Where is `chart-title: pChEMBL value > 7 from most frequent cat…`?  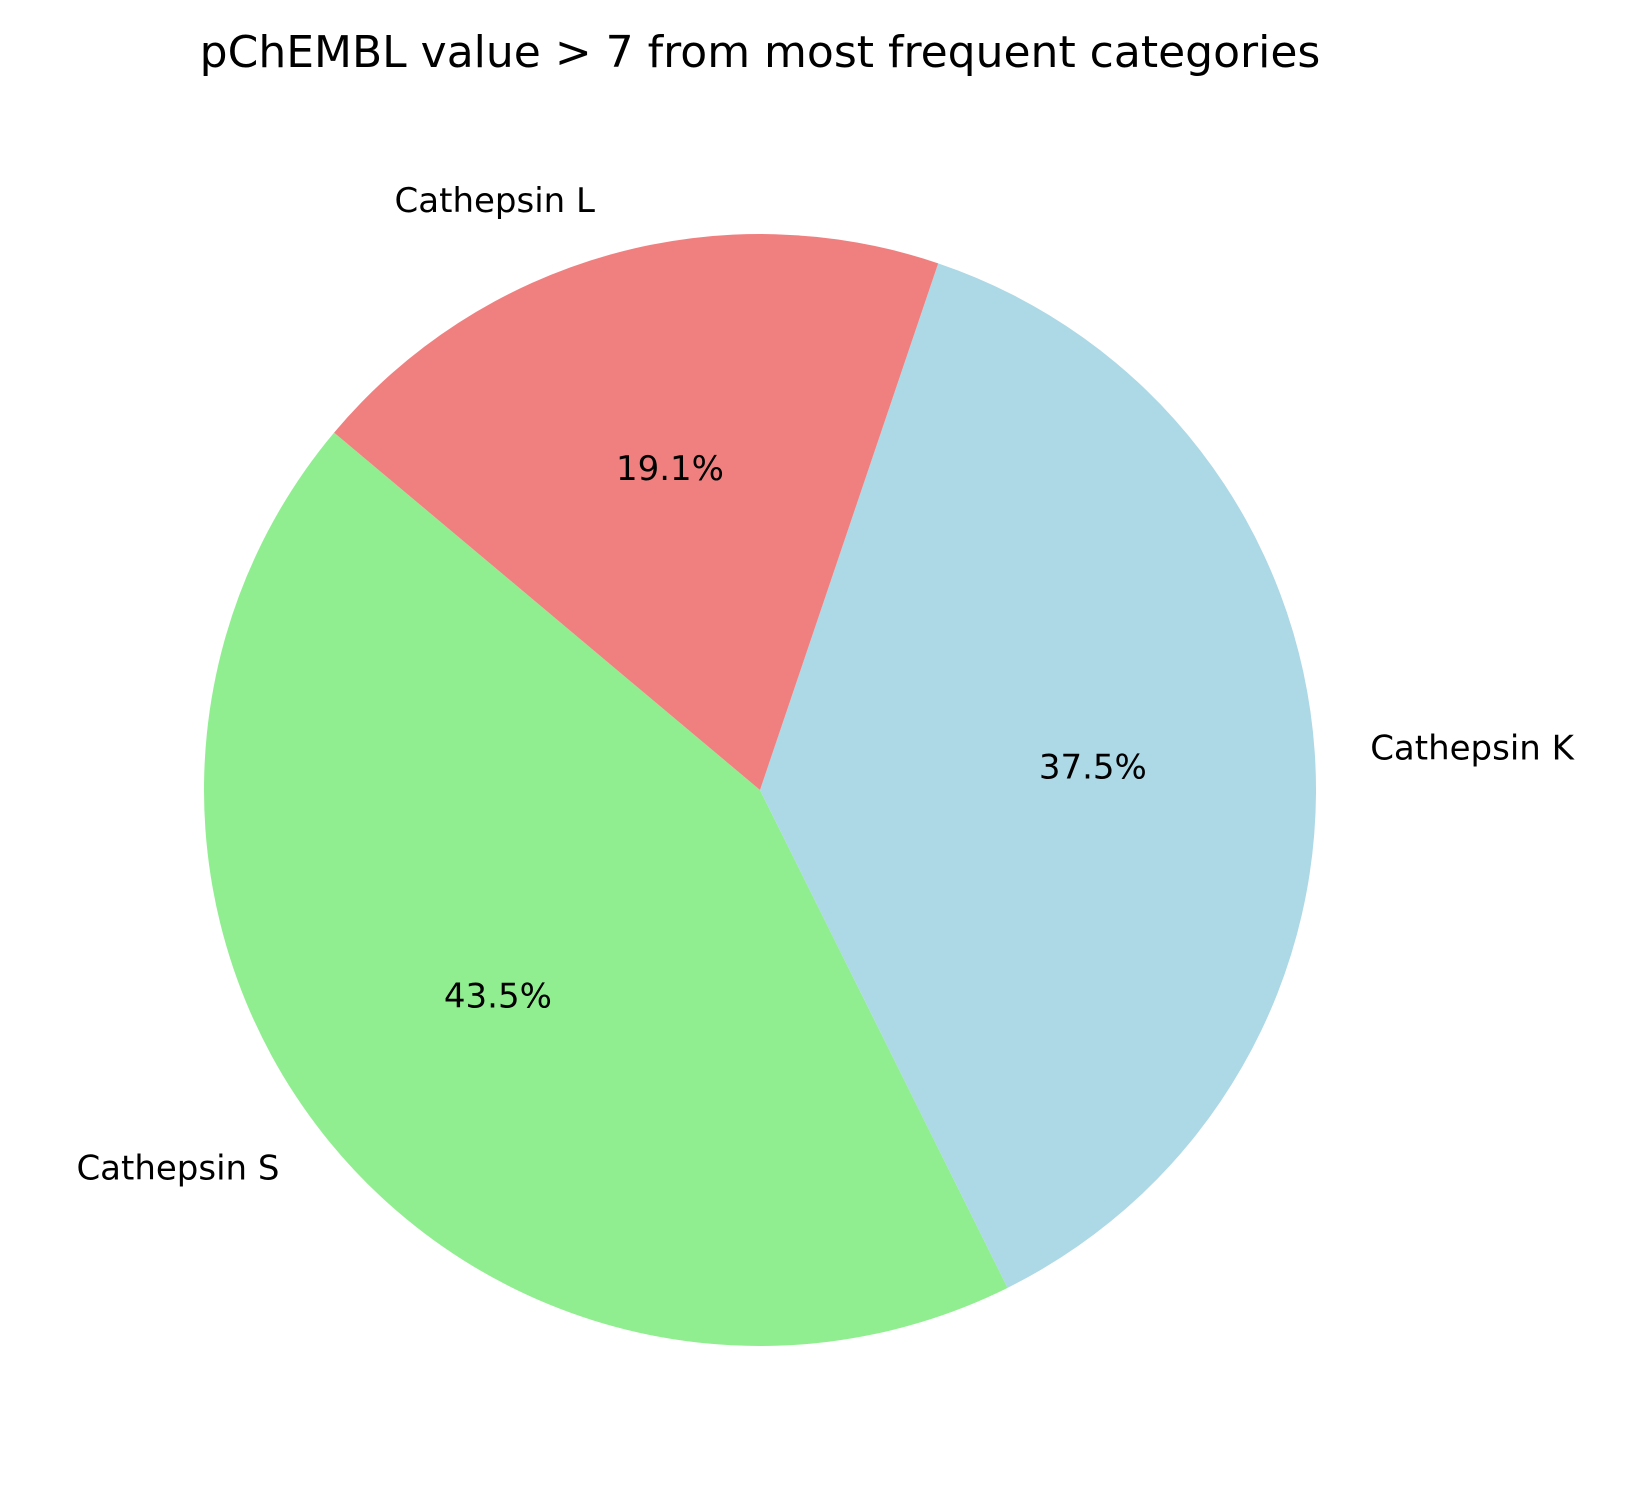 chart-title: pChEMBL value > 7 from most frequent cat… is located at coordinates (760, 52).